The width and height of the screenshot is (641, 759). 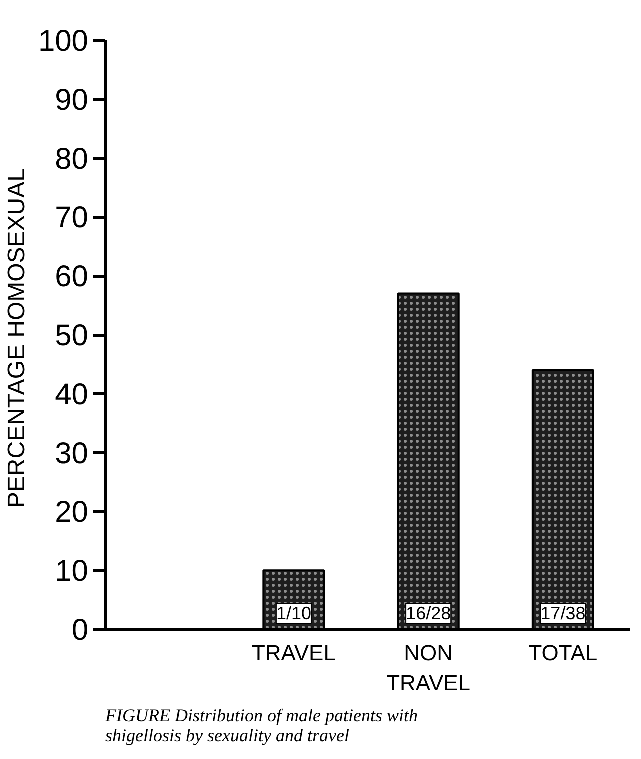 I want to click on y-tick-label: 90, so click(x=72, y=100).